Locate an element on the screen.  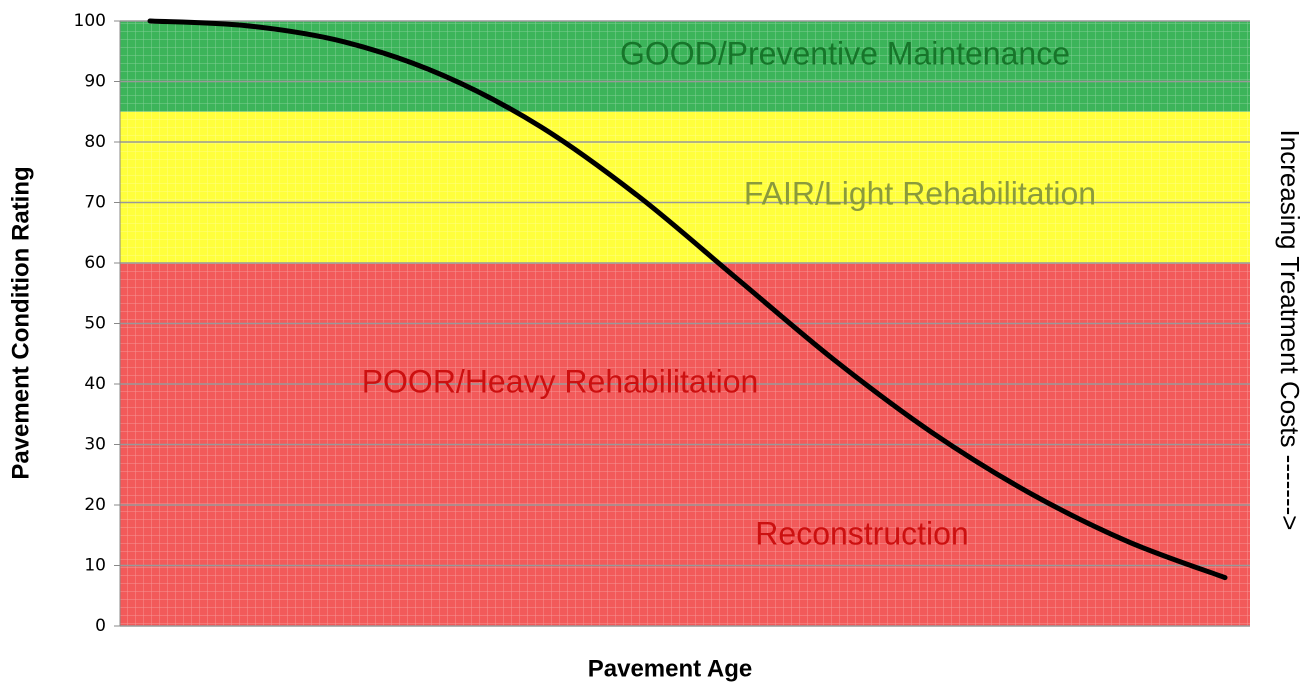
y-tick-label: 20 is located at coordinates (95, 505).